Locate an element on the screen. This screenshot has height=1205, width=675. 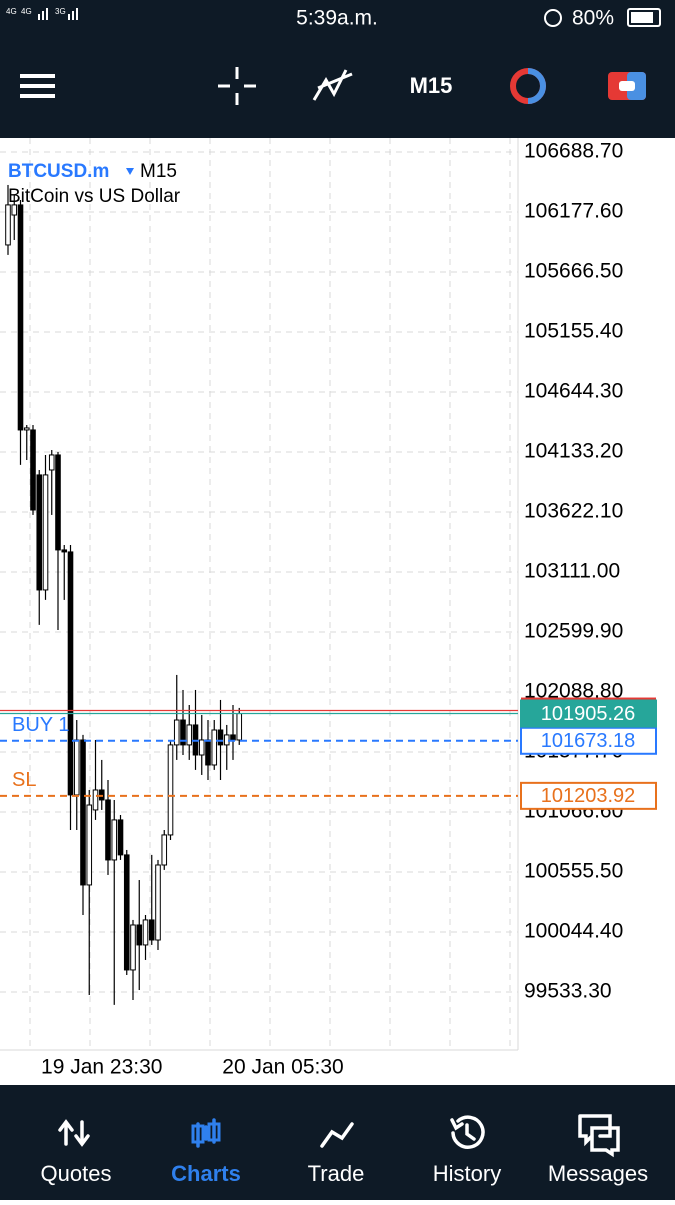
nav-item: Trade is located at coordinates (336, 1154).